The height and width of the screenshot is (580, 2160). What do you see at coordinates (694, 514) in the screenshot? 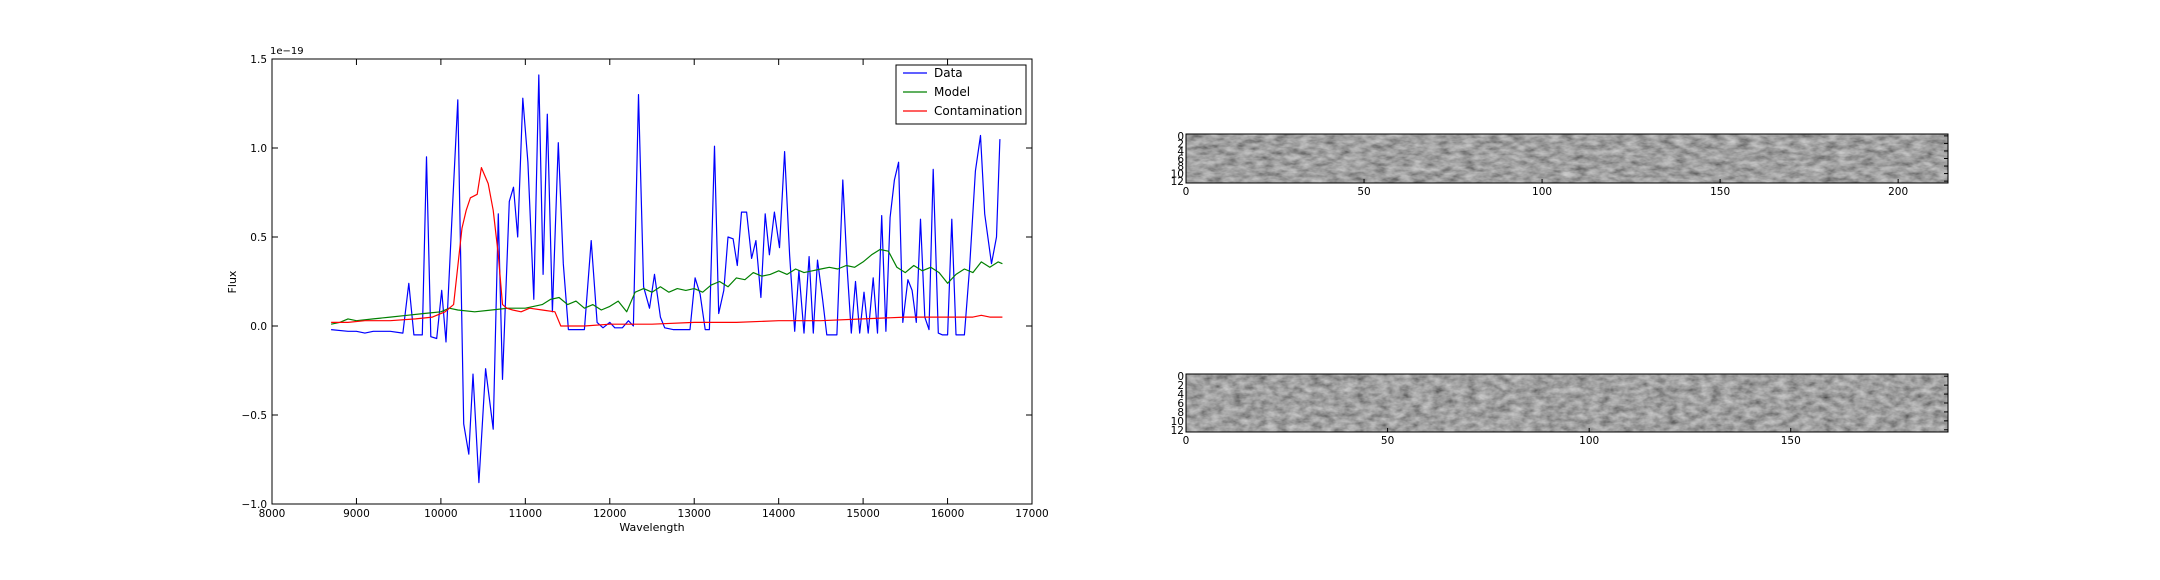
I see `x-tick-label: 13000` at bounding box center [694, 514].